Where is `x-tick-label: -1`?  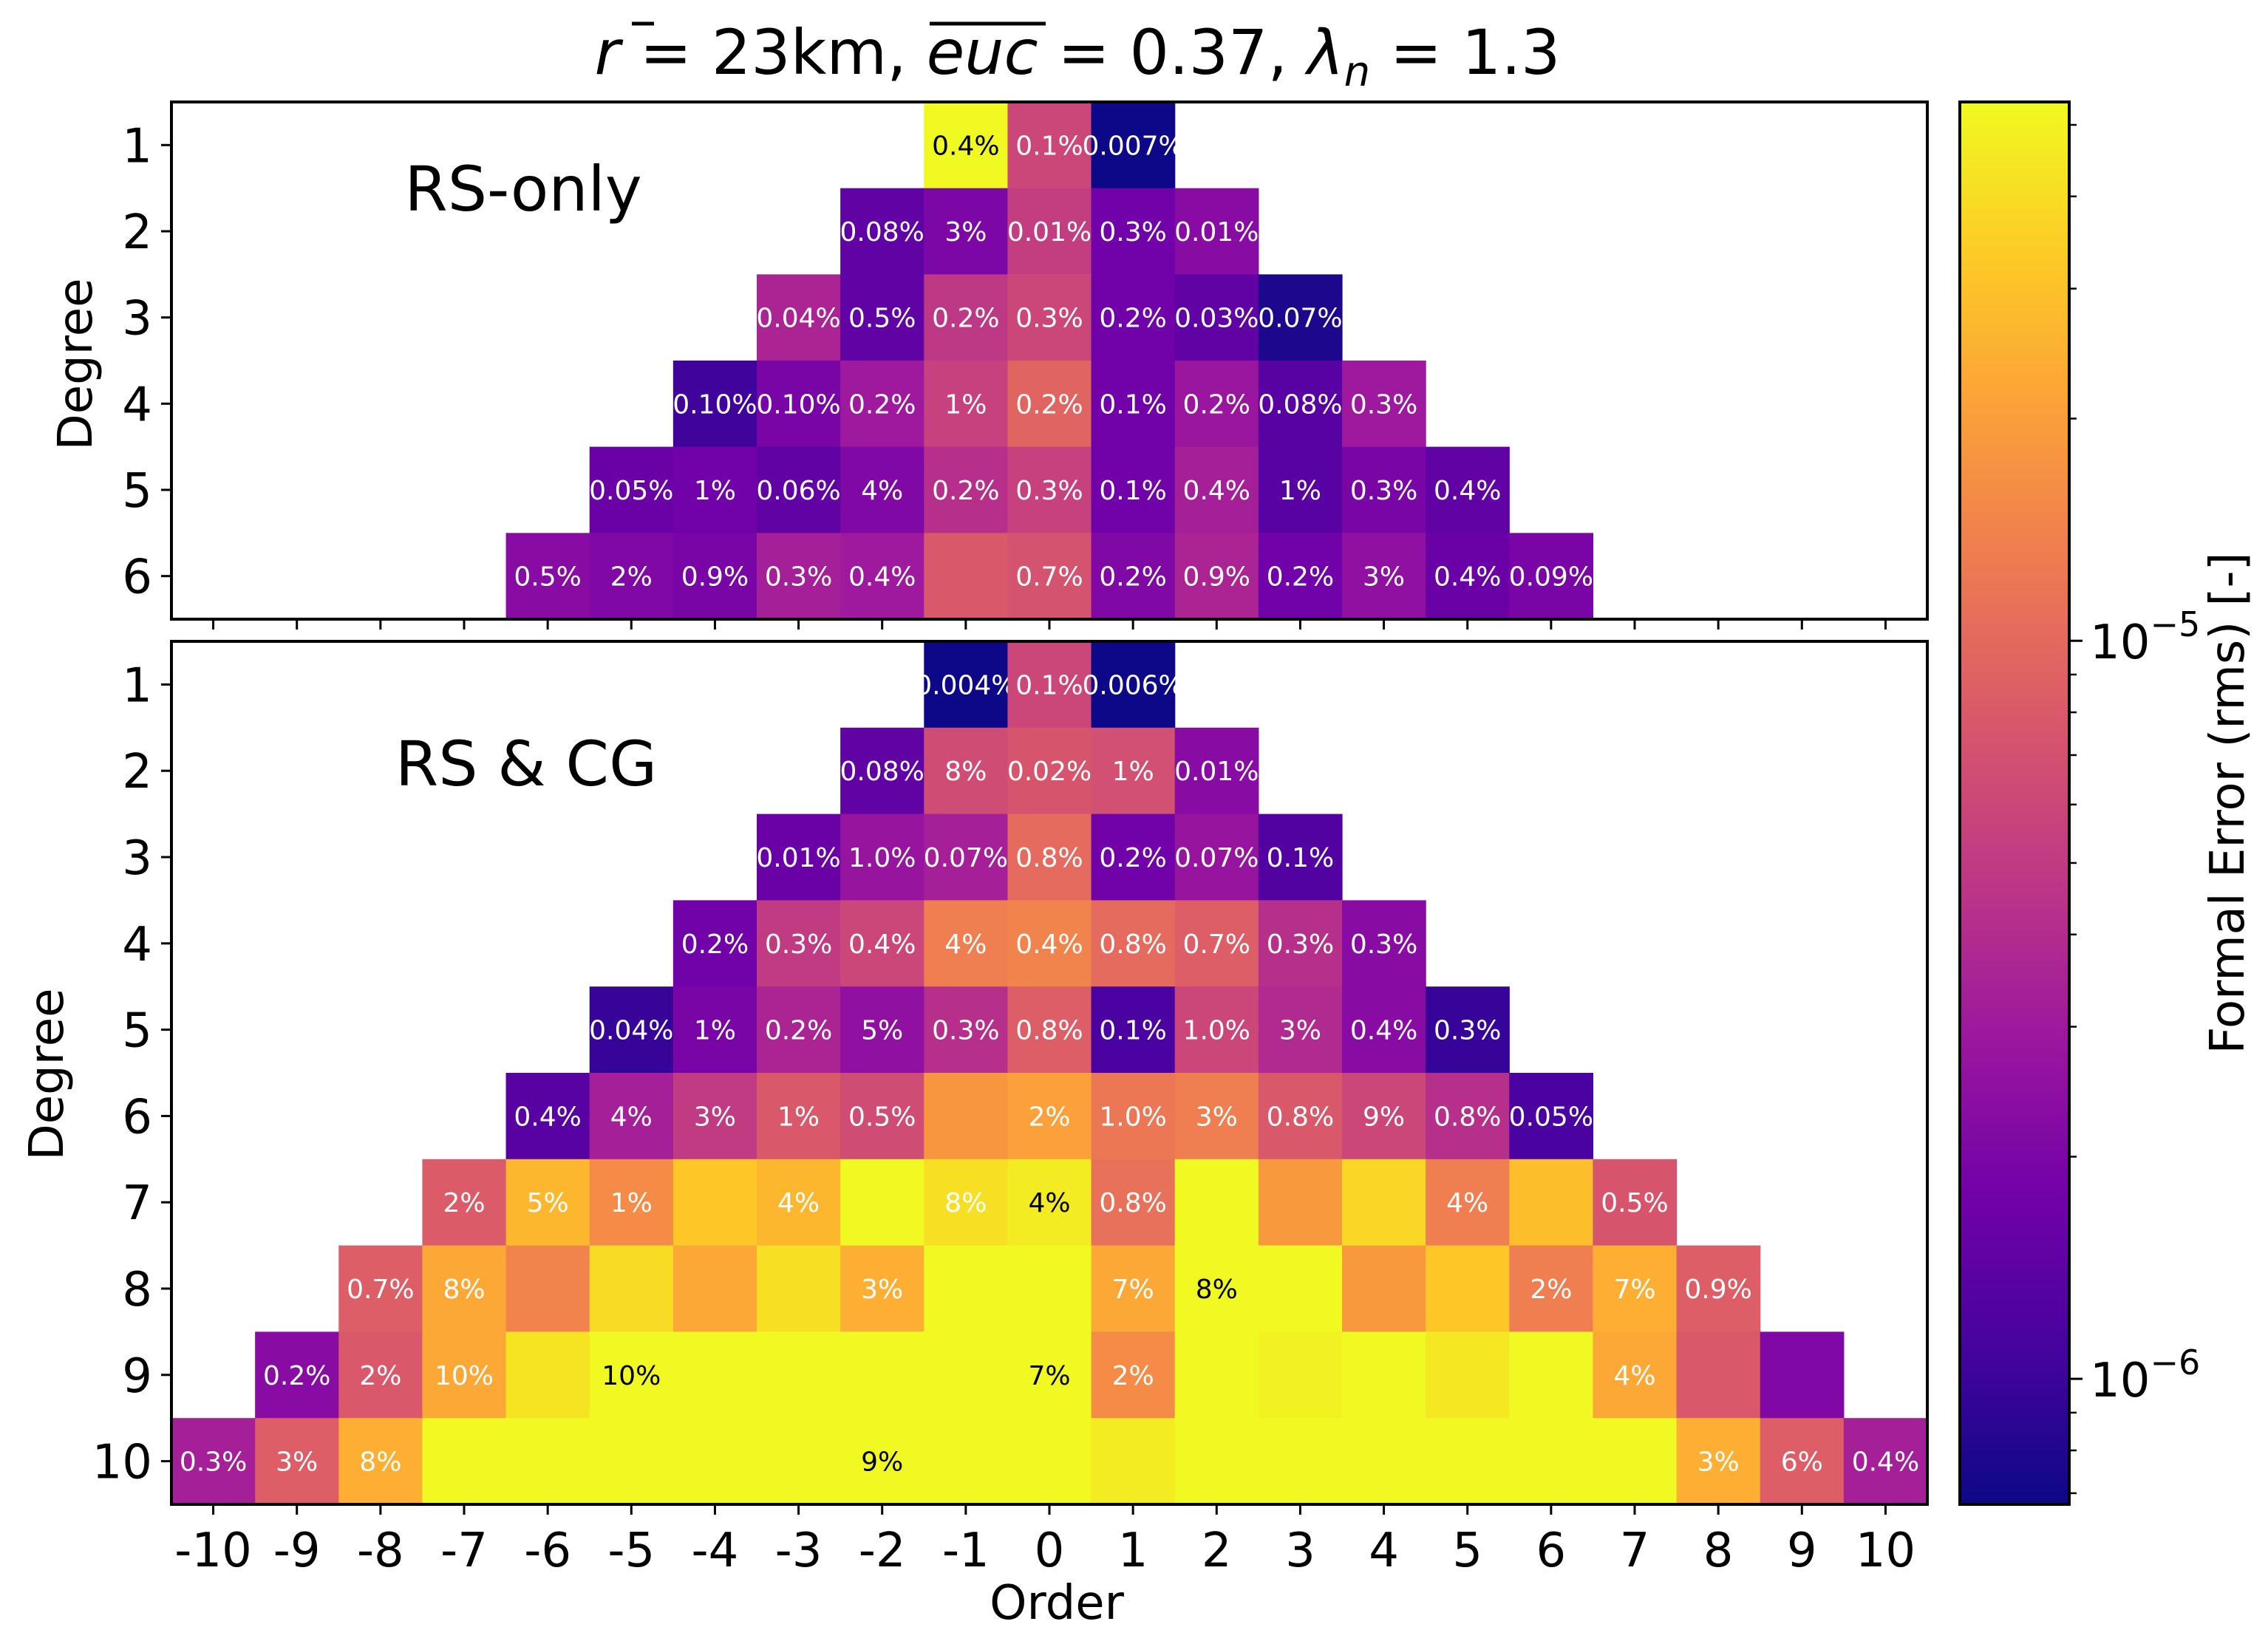
x-tick-label: -1 is located at coordinates (966, 1551).